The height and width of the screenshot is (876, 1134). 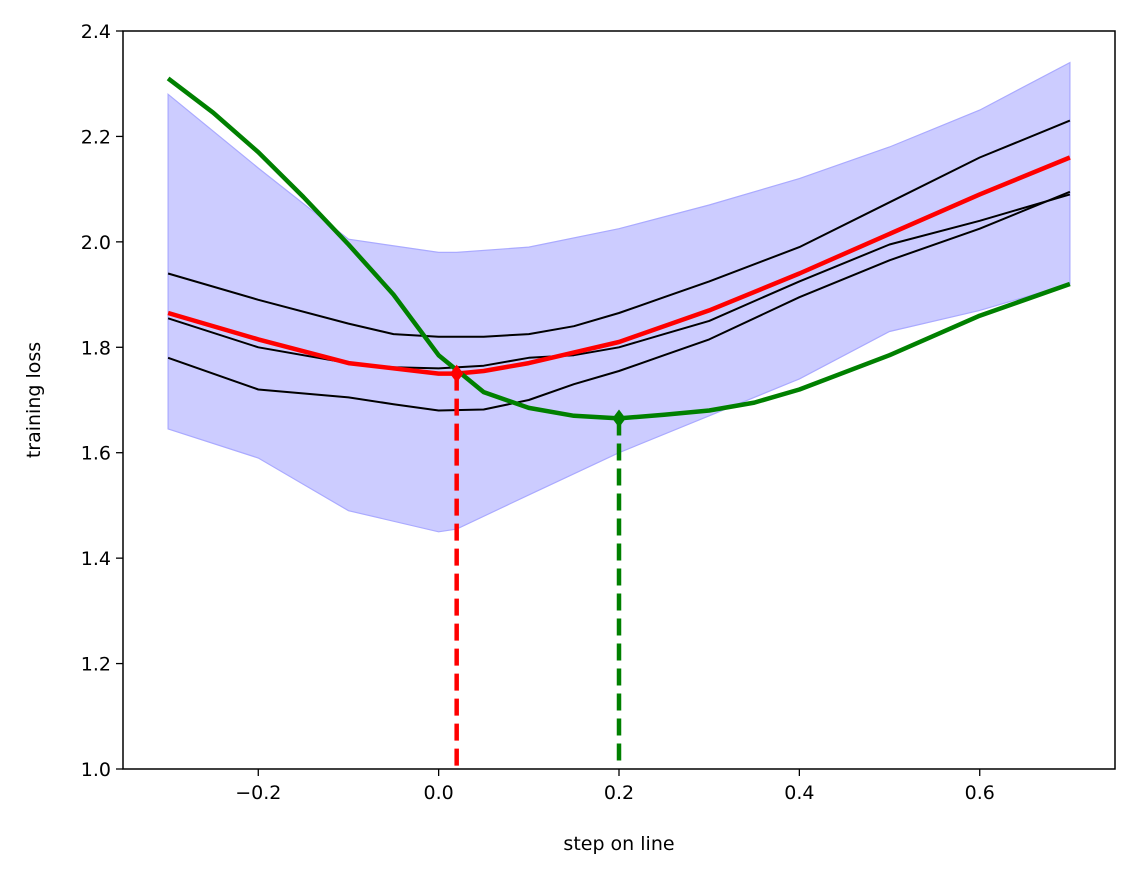 I want to click on x-tick-label: 0.2, so click(x=619, y=793).